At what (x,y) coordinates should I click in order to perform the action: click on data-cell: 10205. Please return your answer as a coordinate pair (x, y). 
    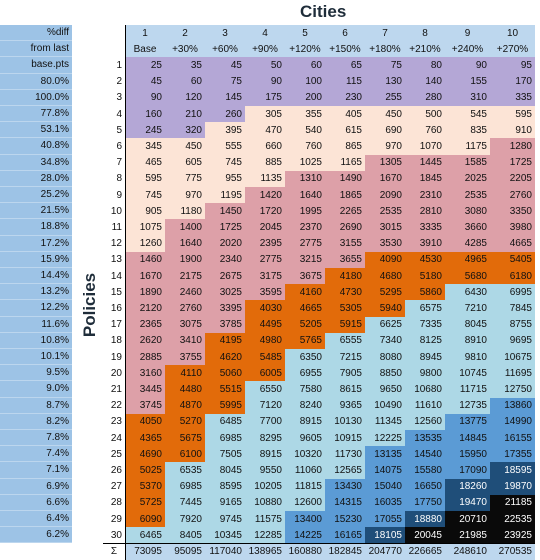
    Looking at the image, I should click on (265, 486).